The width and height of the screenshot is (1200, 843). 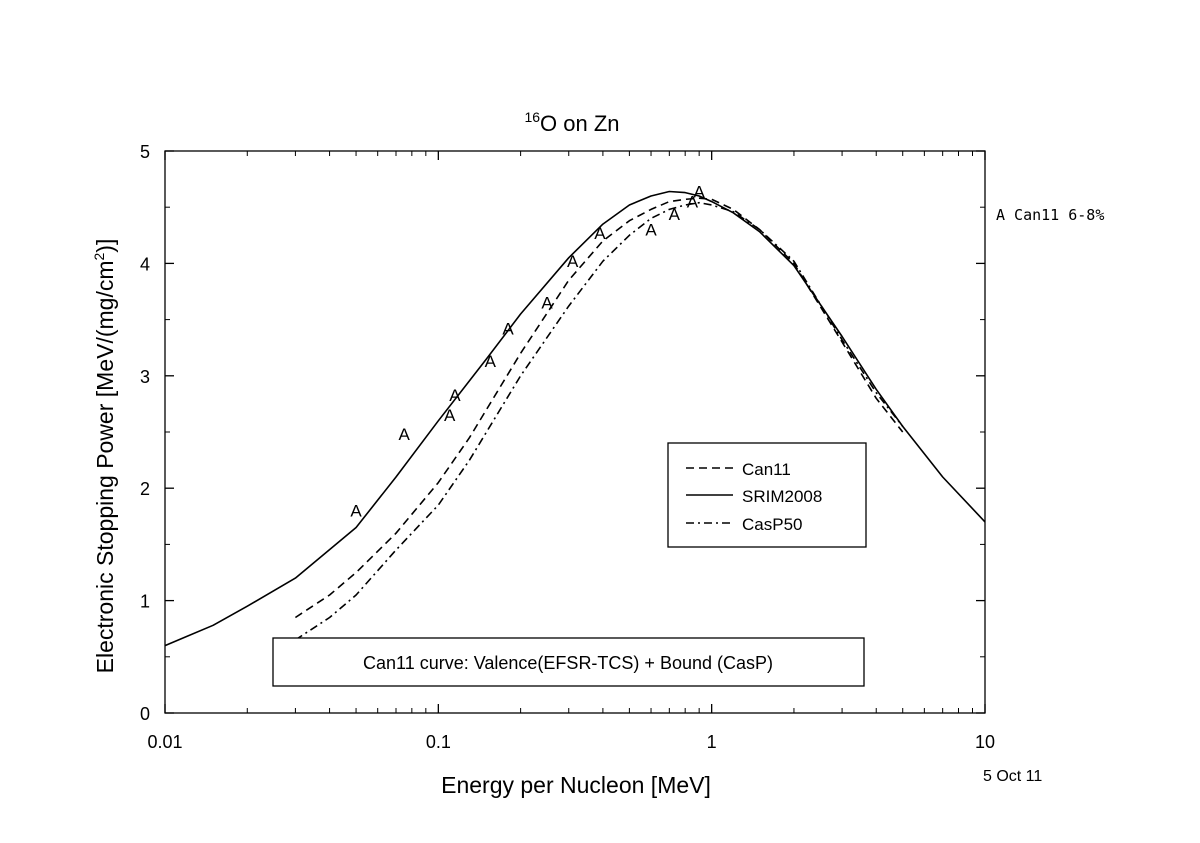 I want to click on title-superscript: 16, so click(x=532, y=117).